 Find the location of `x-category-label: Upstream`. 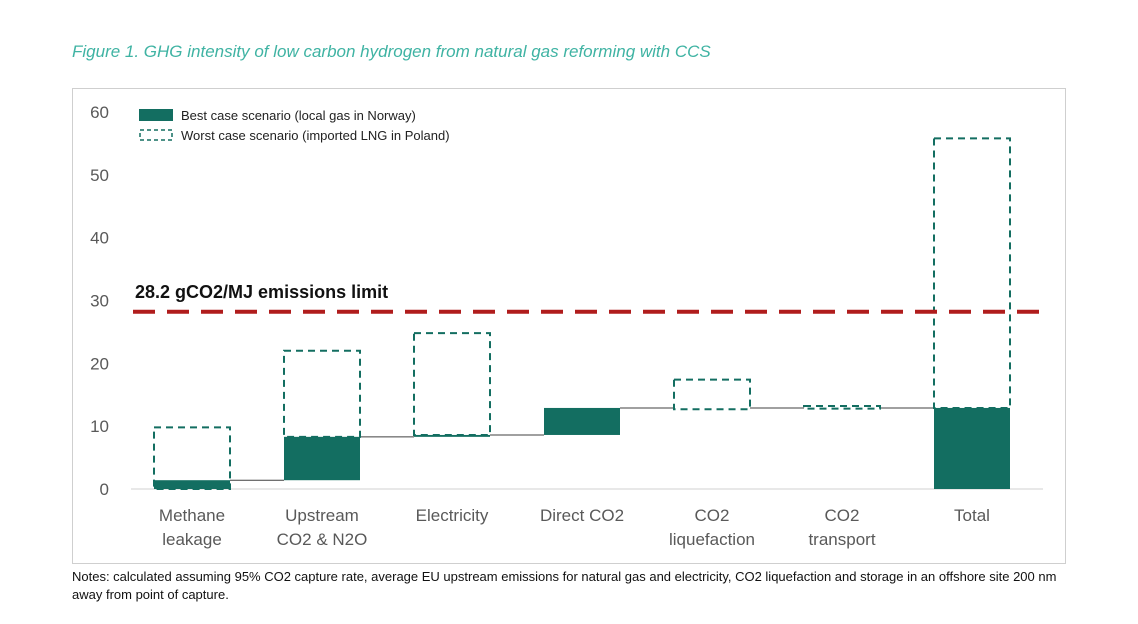

x-category-label: Upstream is located at coordinates (322, 515).